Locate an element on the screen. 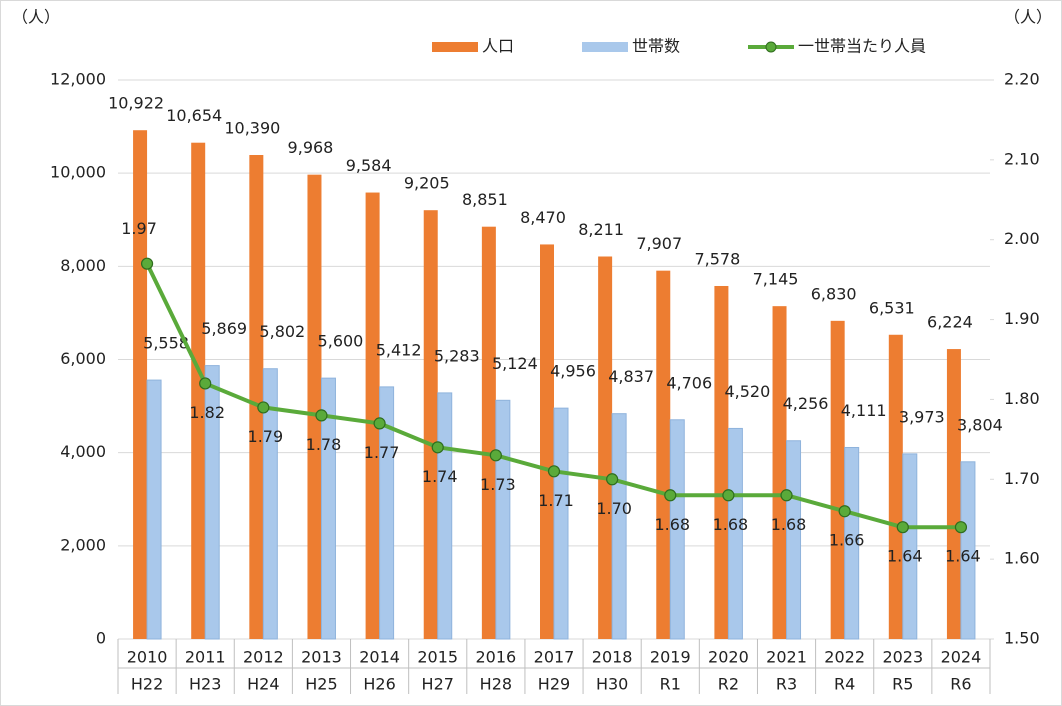 Image resolution: width=1062 pixels, height=706 pixels. x-tick-sublabel: R3 is located at coordinates (786, 684).